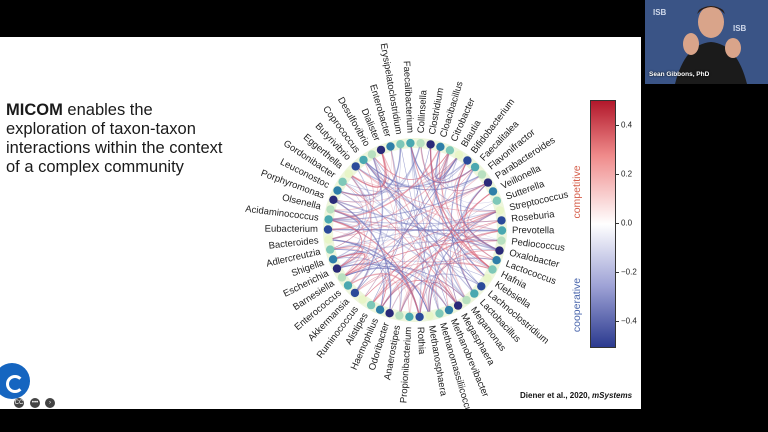 The width and height of the screenshot is (768, 432). I want to click on more-options-button: •••, so click(35, 403).